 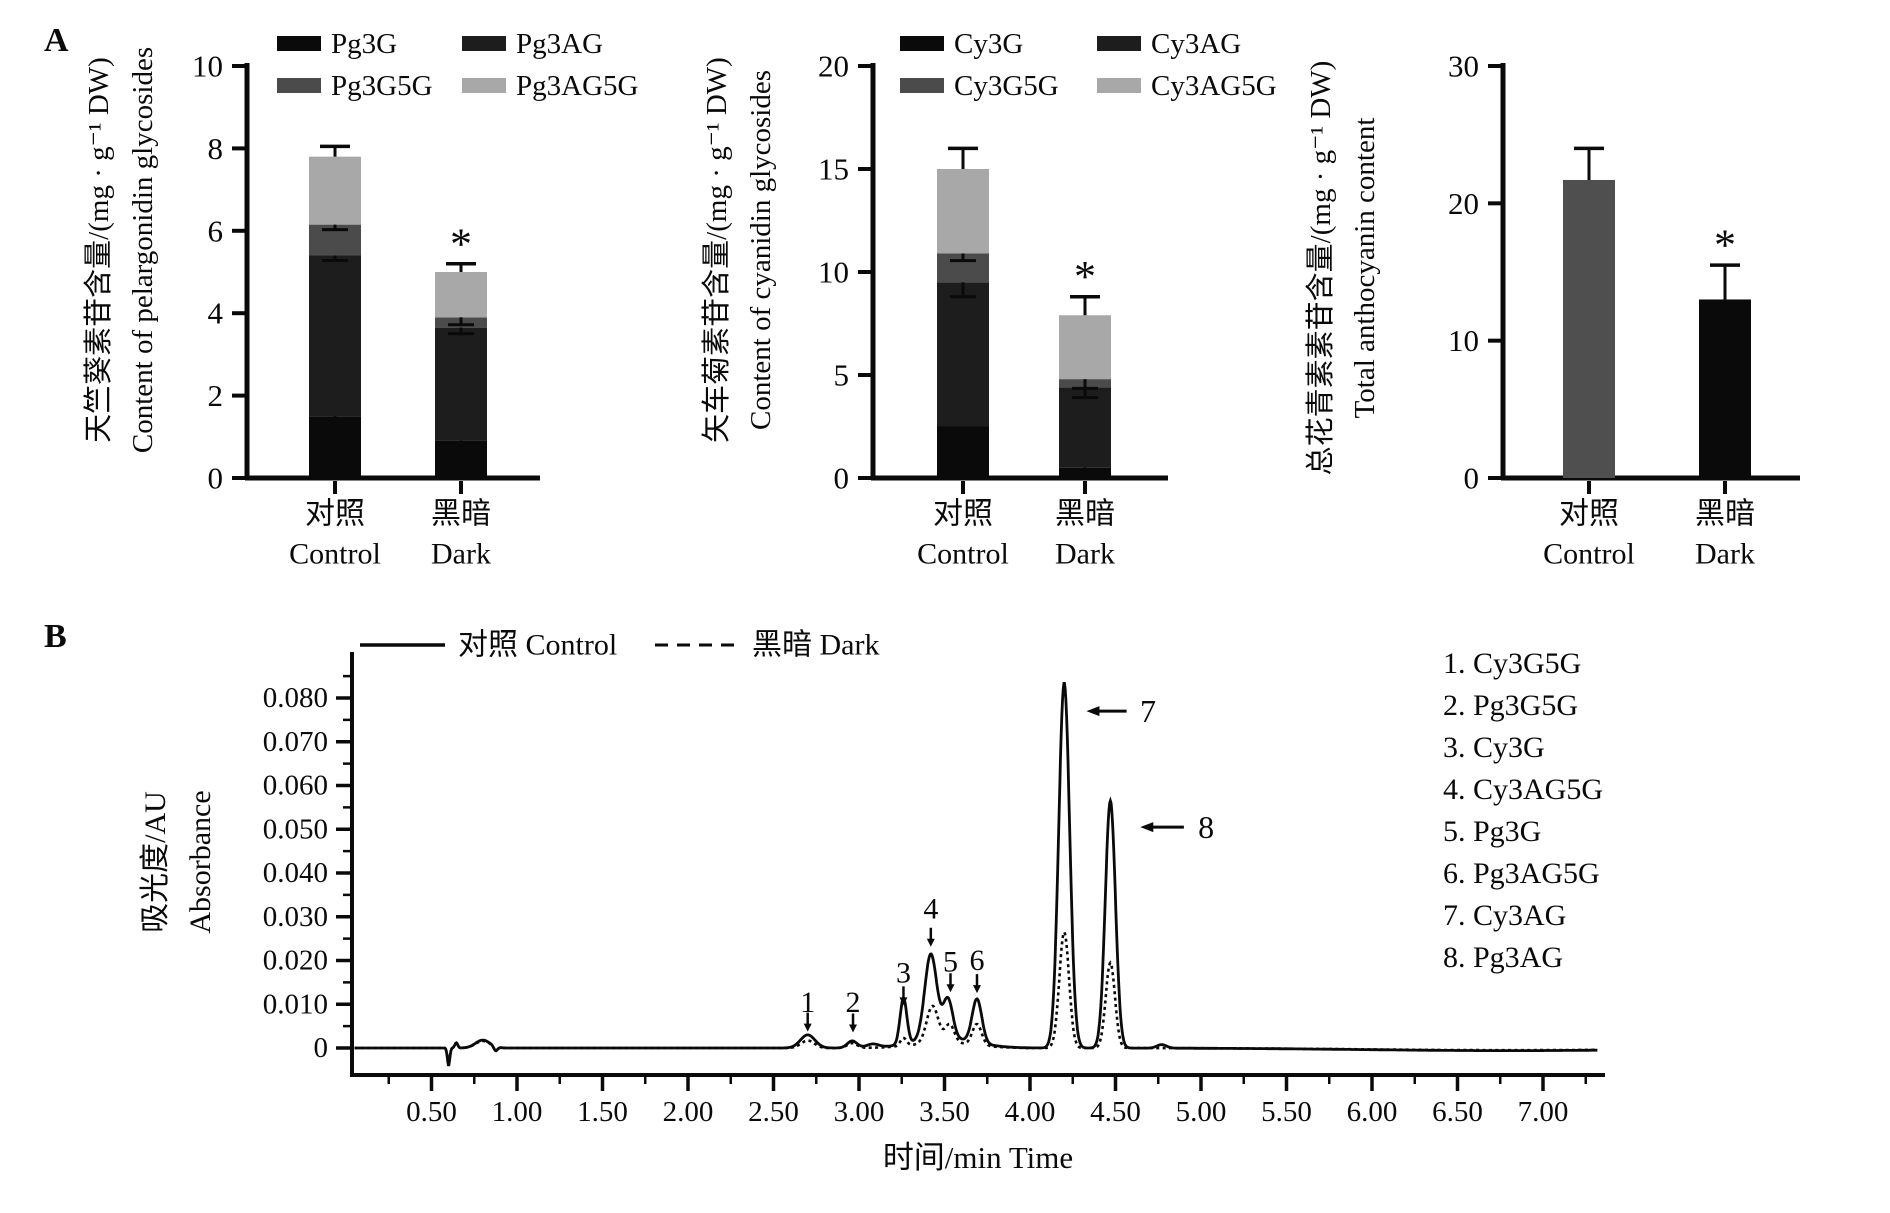 I want to click on x-tick-label: 3.00, so click(x=859, y=1112).